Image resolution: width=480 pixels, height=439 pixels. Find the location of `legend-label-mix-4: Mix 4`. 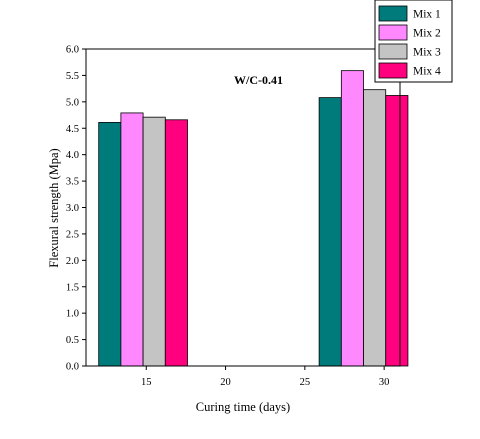

legend-label-mix-4: Mix 4 is located at coordinates (427, 72).